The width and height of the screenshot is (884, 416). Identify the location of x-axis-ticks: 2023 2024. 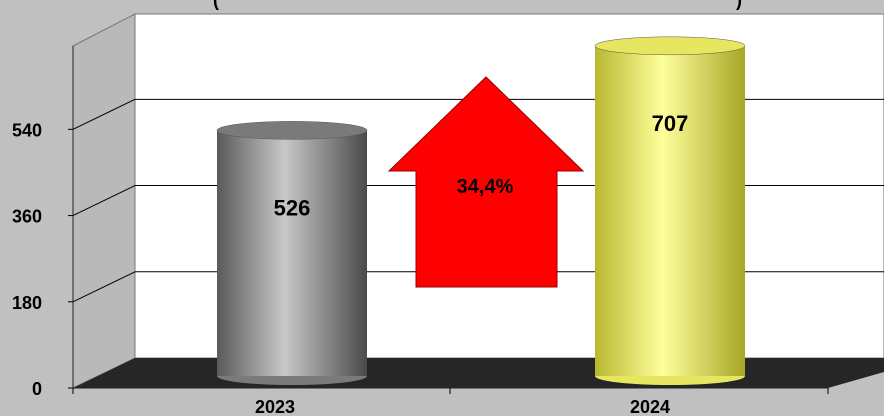
(450, 402).